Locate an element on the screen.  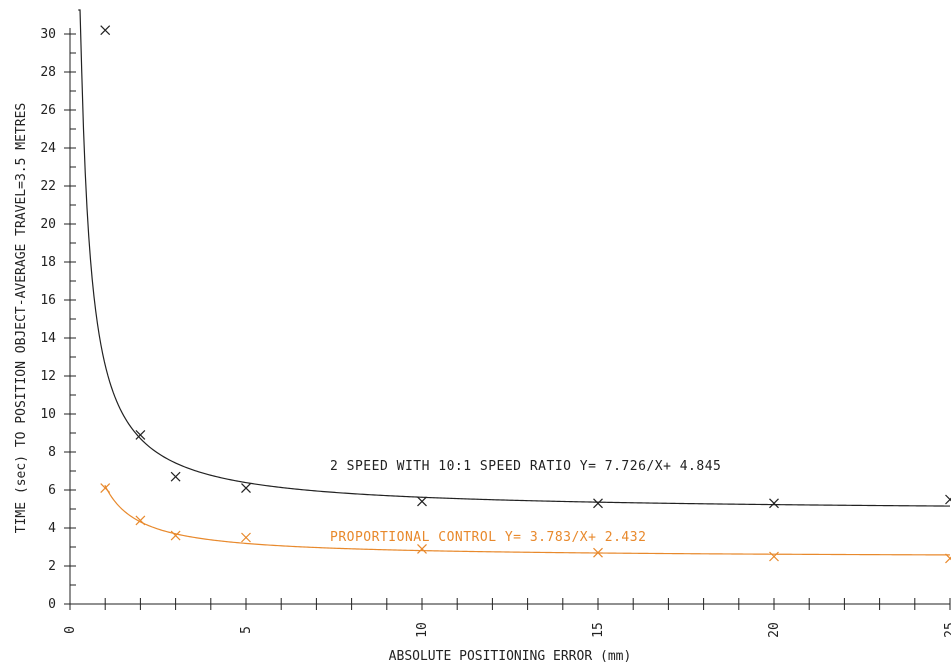
y-tick-label: 10 is located at coordinates (48, 414).